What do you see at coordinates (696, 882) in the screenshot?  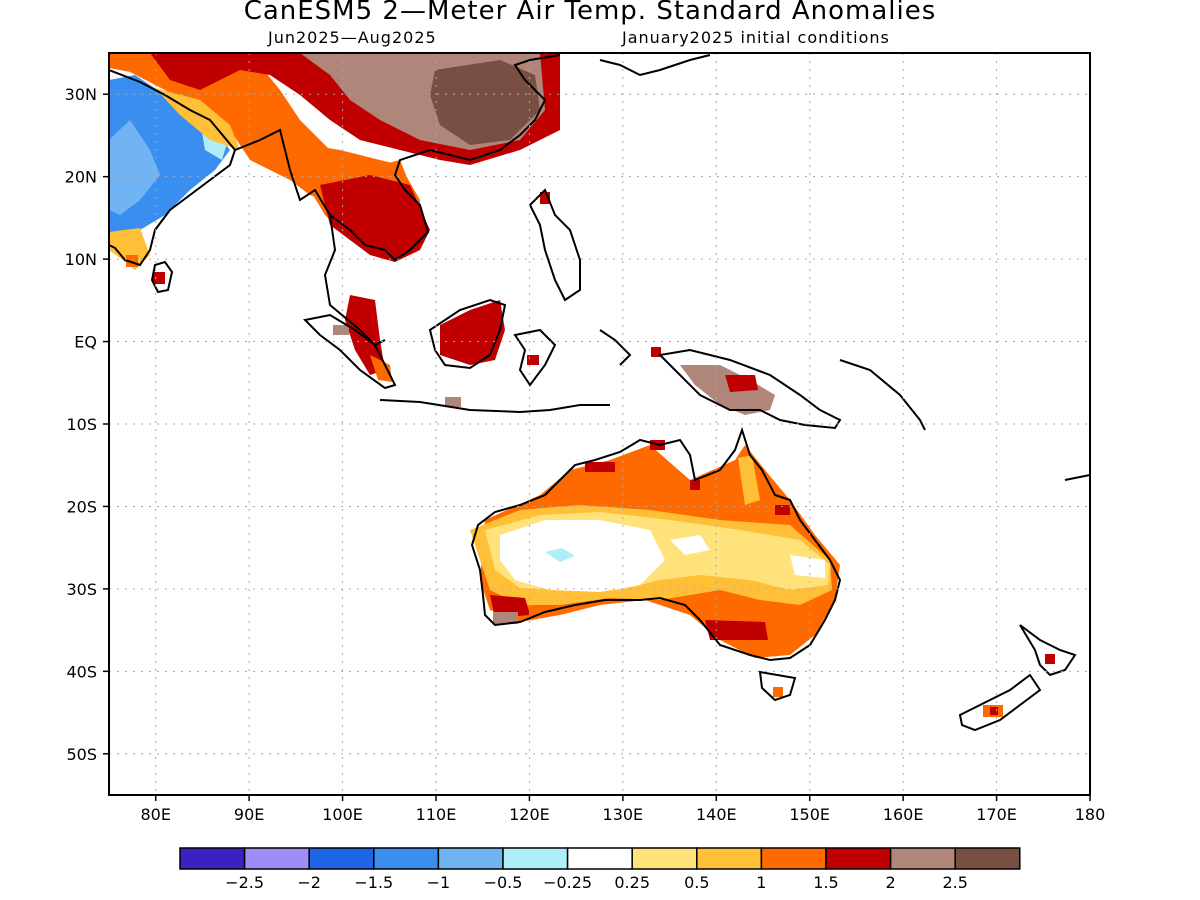 I see `colorbar-label: 0.5` at bounding box center [696, 882].